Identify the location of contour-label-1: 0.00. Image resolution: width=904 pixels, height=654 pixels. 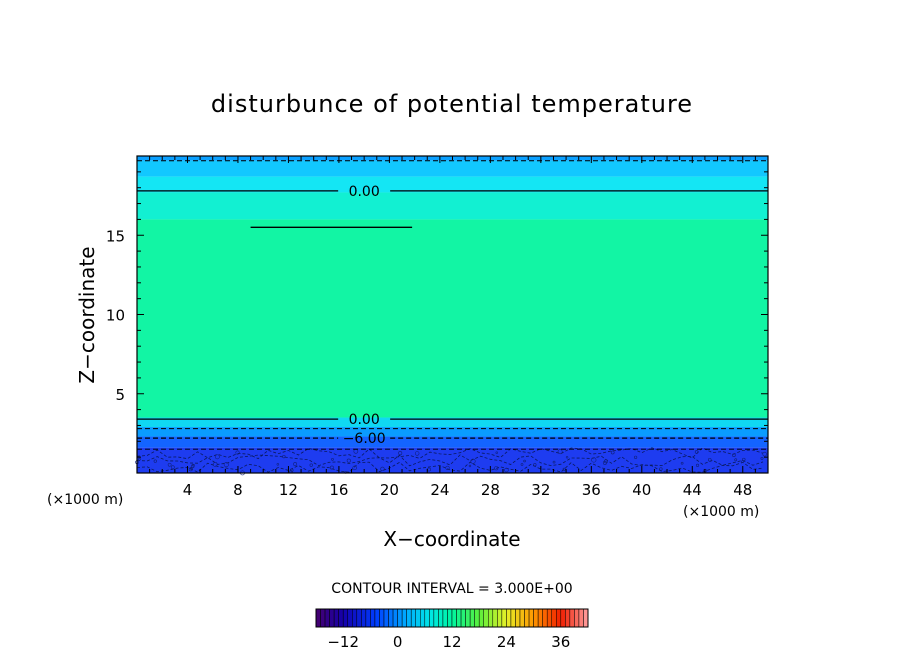
(364, 420).